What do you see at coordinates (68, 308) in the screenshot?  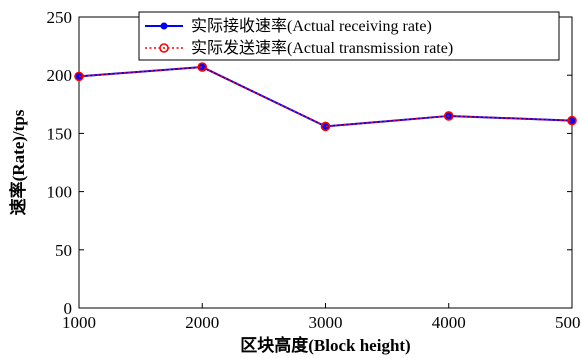 I see `y-tick-label: 0` at bounding box center [68, 308].